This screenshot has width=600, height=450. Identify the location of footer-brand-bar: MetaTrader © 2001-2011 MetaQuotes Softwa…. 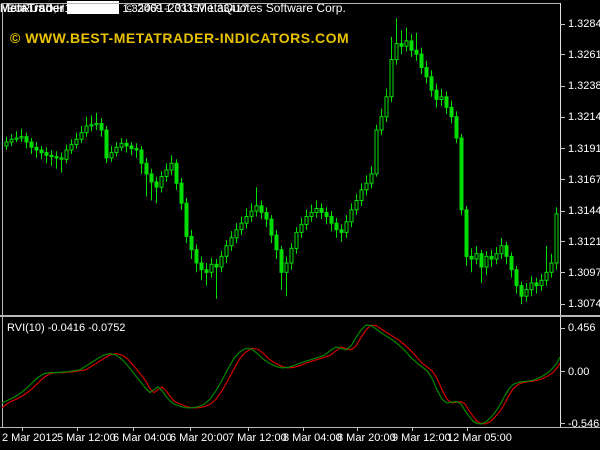
(300, 7).